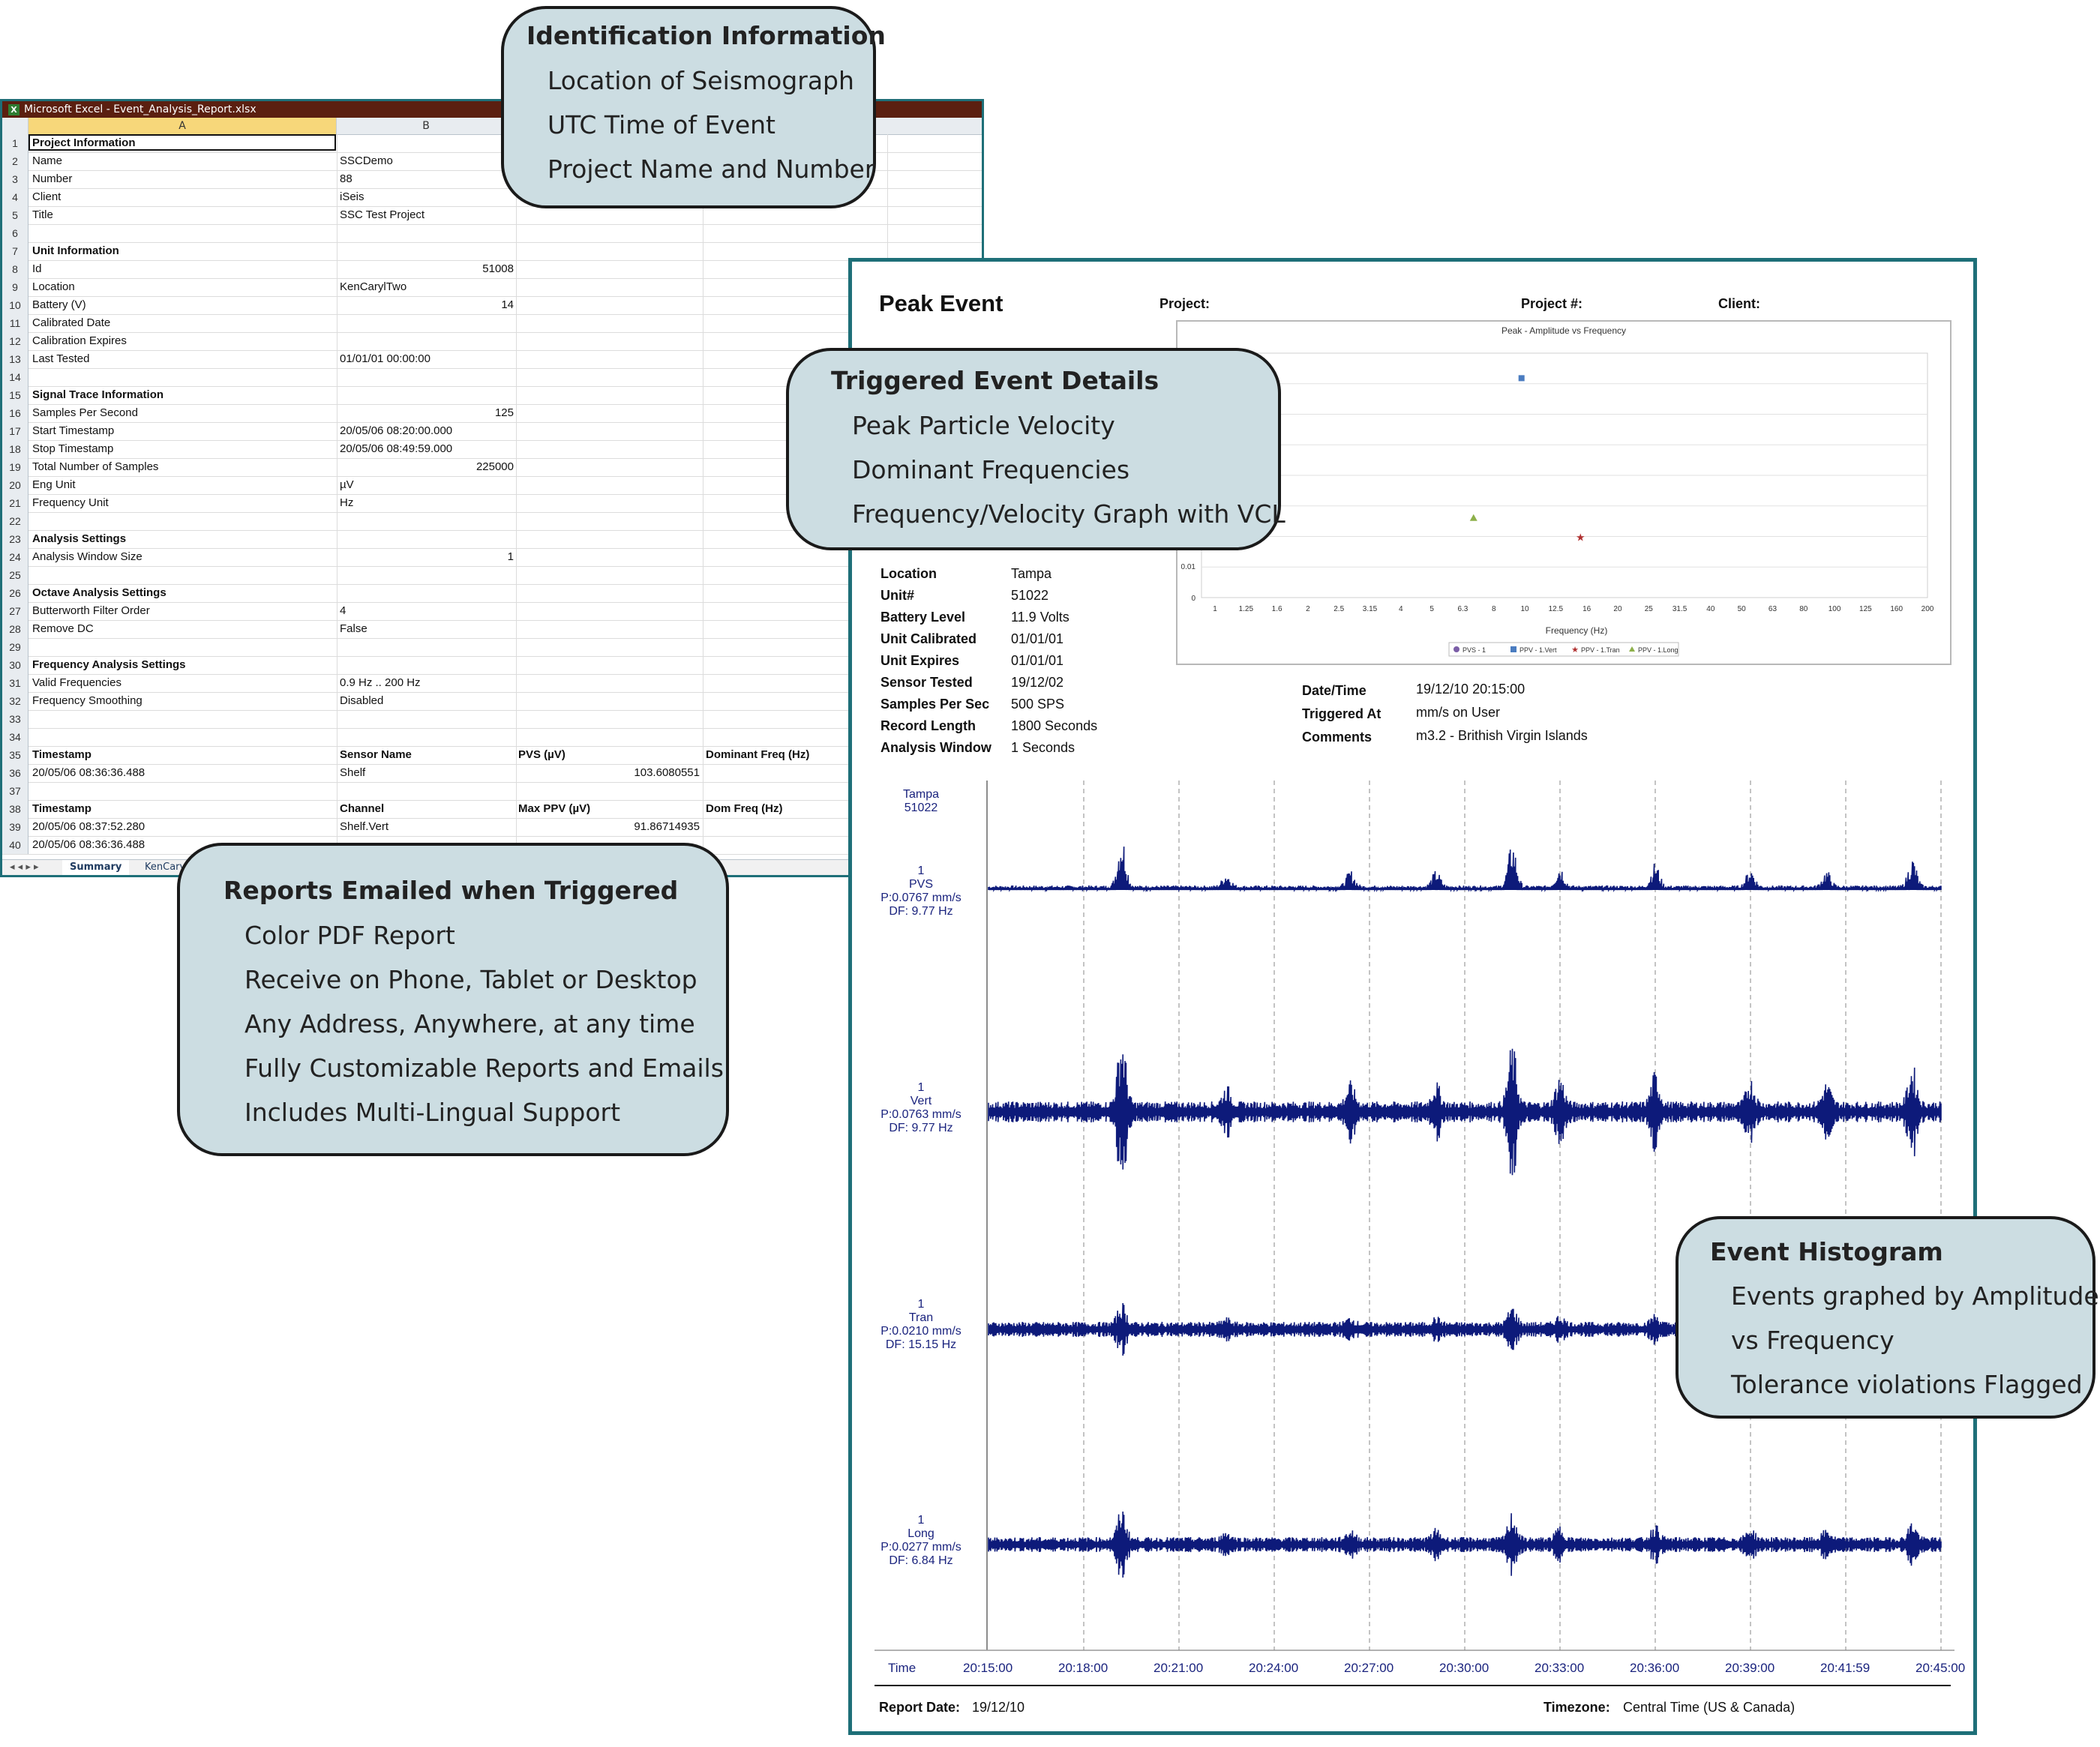 This screenshot has height=1747, width=2100. Describe the element at coordinates (15, 683) in the screenshot. I see `row-number: 31` at that location.